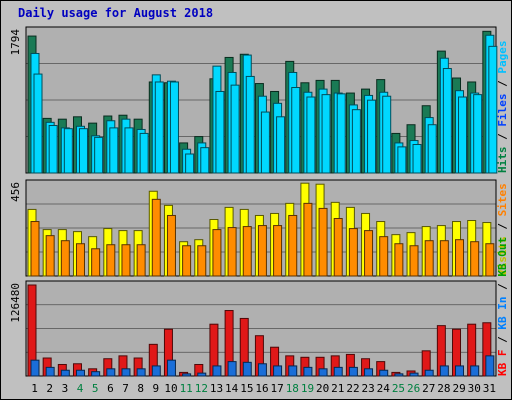 The width and height of the screenshot is (512, 400). I want to click on legend-hits-files-pages: Hits / Files / Pages, so click(502, 107).